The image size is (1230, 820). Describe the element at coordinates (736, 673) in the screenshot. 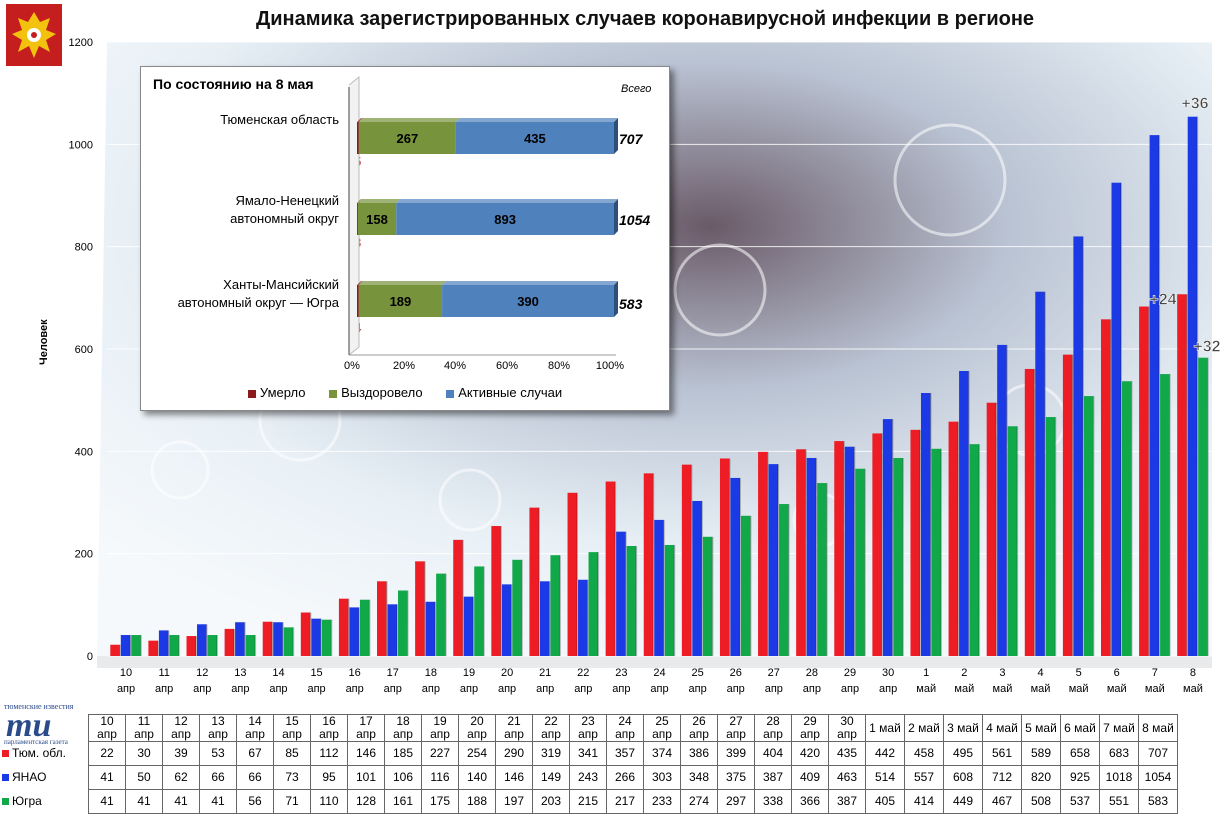

I see `x-tick-label: 26` at that location.